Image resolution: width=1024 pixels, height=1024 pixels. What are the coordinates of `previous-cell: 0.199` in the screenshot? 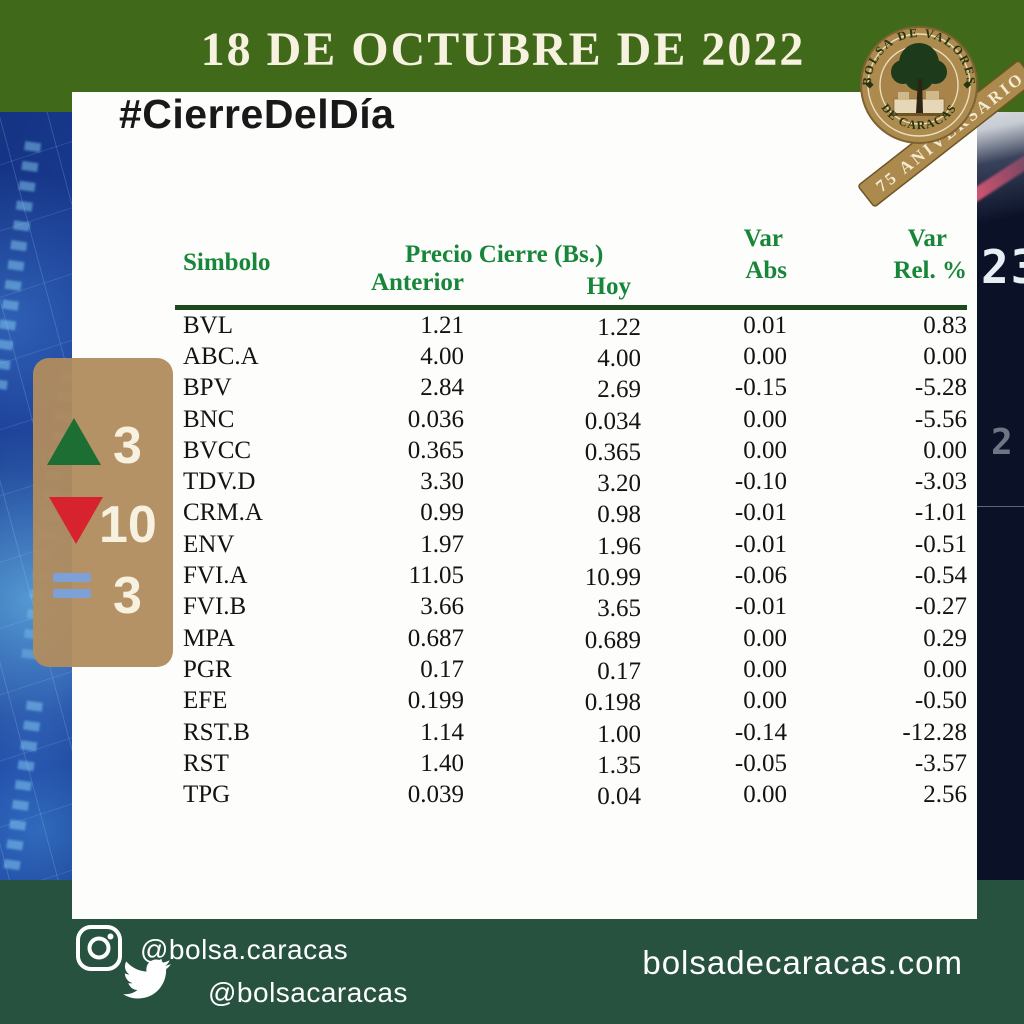 It's located at (435, 701).